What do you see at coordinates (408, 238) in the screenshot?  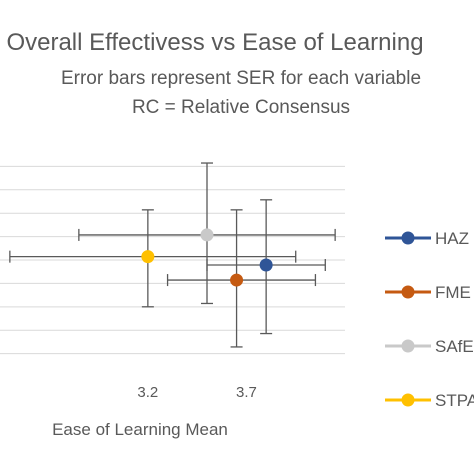 I see `legend-marker-haz` at bounding box center [408, 238].